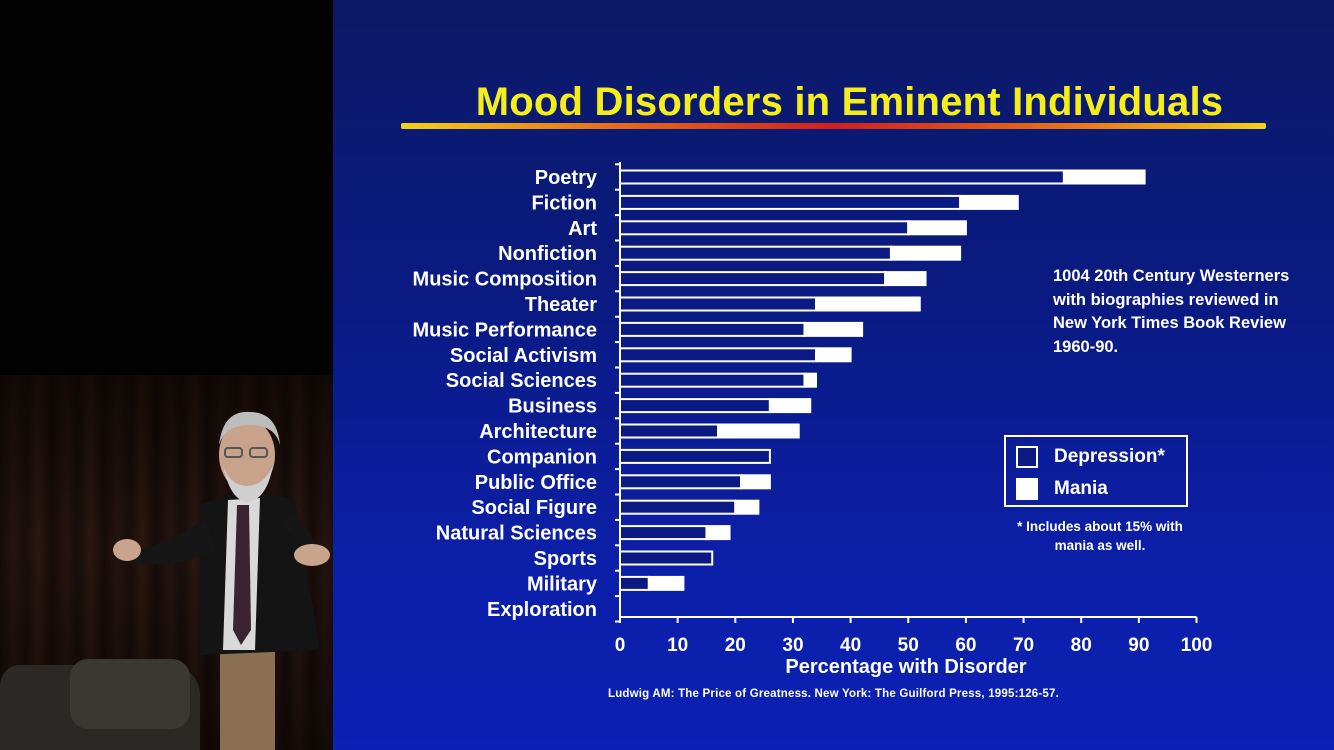  I want to click on bar-mania-fiction, so click(989, 202).